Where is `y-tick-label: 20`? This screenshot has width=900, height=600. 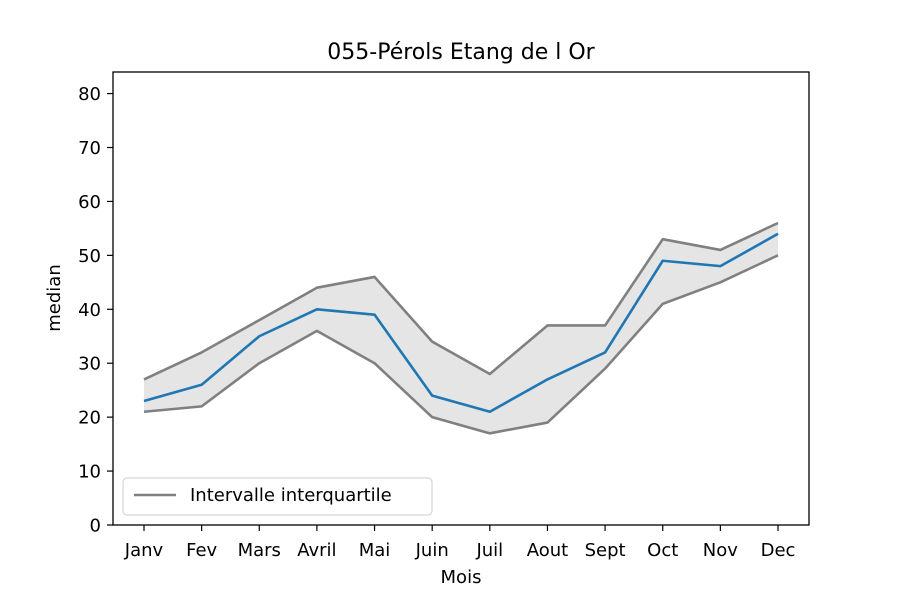
y-tick-label: 20 is located at coordinates (89, 418).